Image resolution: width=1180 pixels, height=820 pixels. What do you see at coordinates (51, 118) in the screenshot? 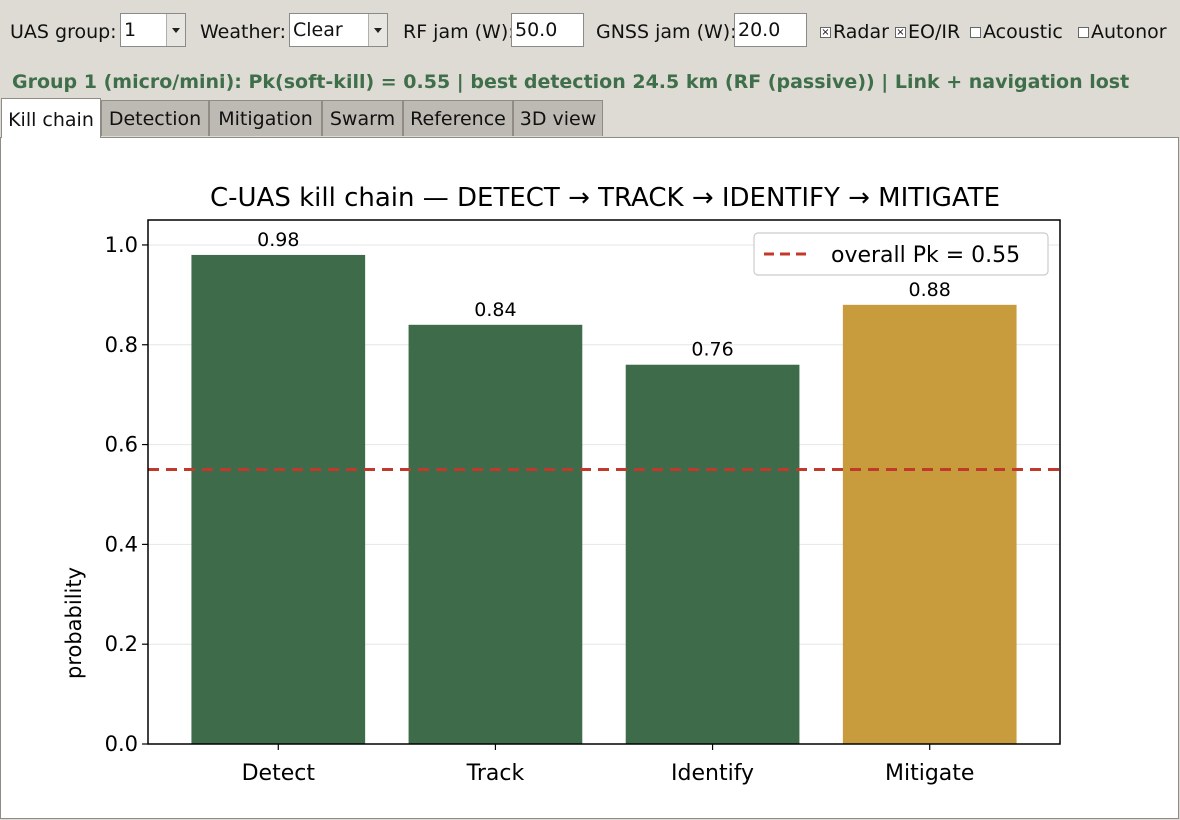
I see `tab-kill-chain: Kill chain` at bounding box center [51, 118].